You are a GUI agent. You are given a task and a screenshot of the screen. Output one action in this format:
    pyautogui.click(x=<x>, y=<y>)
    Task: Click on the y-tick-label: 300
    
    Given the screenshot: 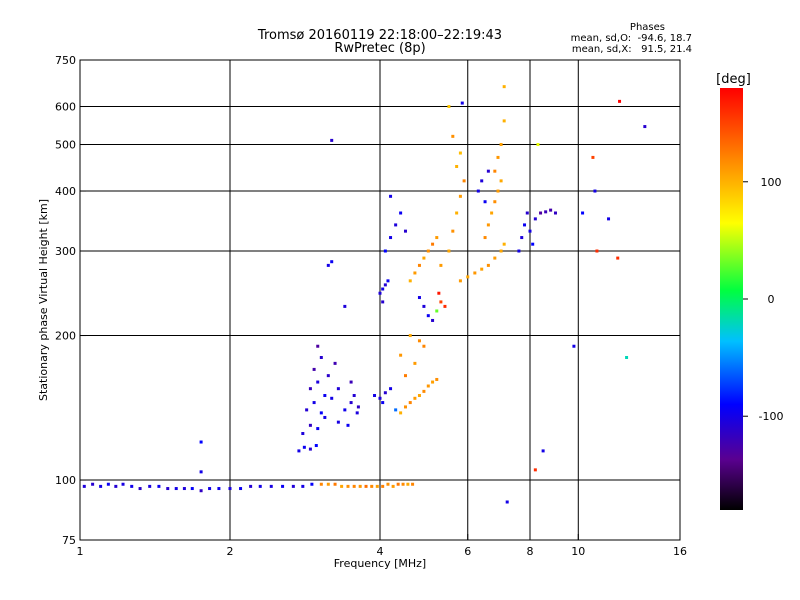 What is the action you would take?
    pyautogui.click(x=65, y=251)
    